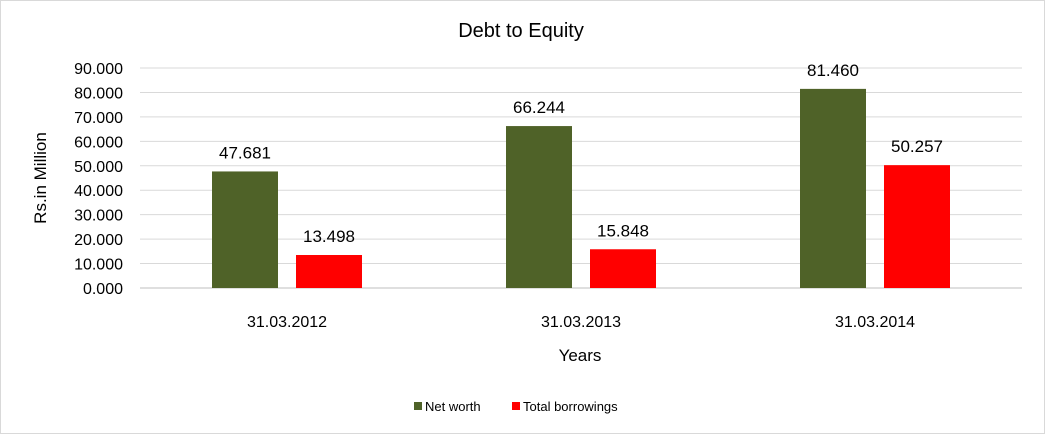 This screenshot has height=434, width=1045. I want to click on y-tick-label: 70.000, so click(98, 118).